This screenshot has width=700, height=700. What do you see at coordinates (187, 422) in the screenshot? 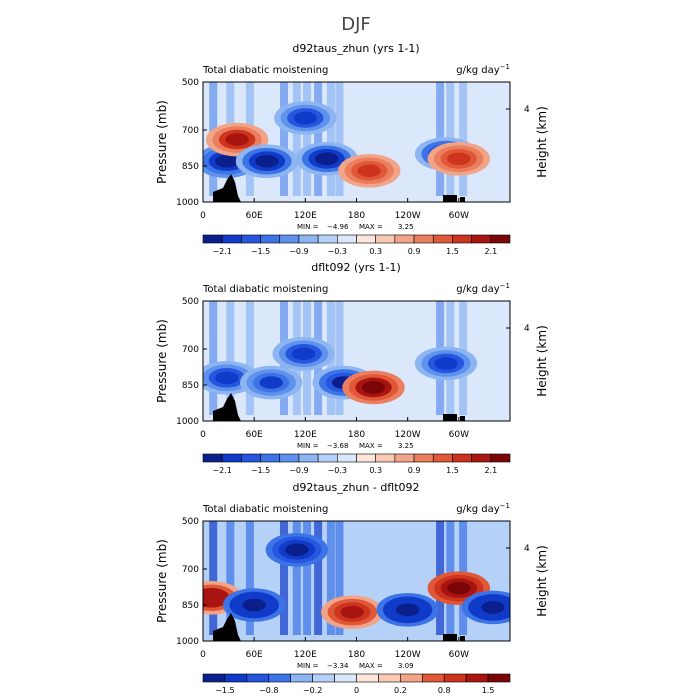
I see `y-tick-label: 1000` at bounding box center [187, 422].